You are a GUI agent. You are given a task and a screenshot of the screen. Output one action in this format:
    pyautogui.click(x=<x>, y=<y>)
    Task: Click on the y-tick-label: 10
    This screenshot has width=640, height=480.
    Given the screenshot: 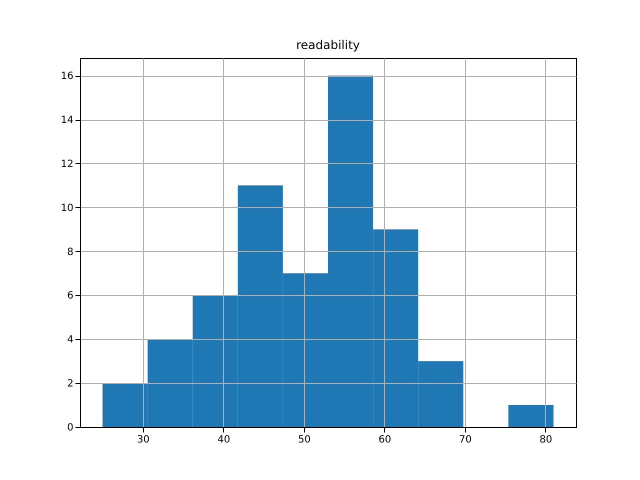 What is the action you would take?
    pyautogui.click(x=67, y=208)
    